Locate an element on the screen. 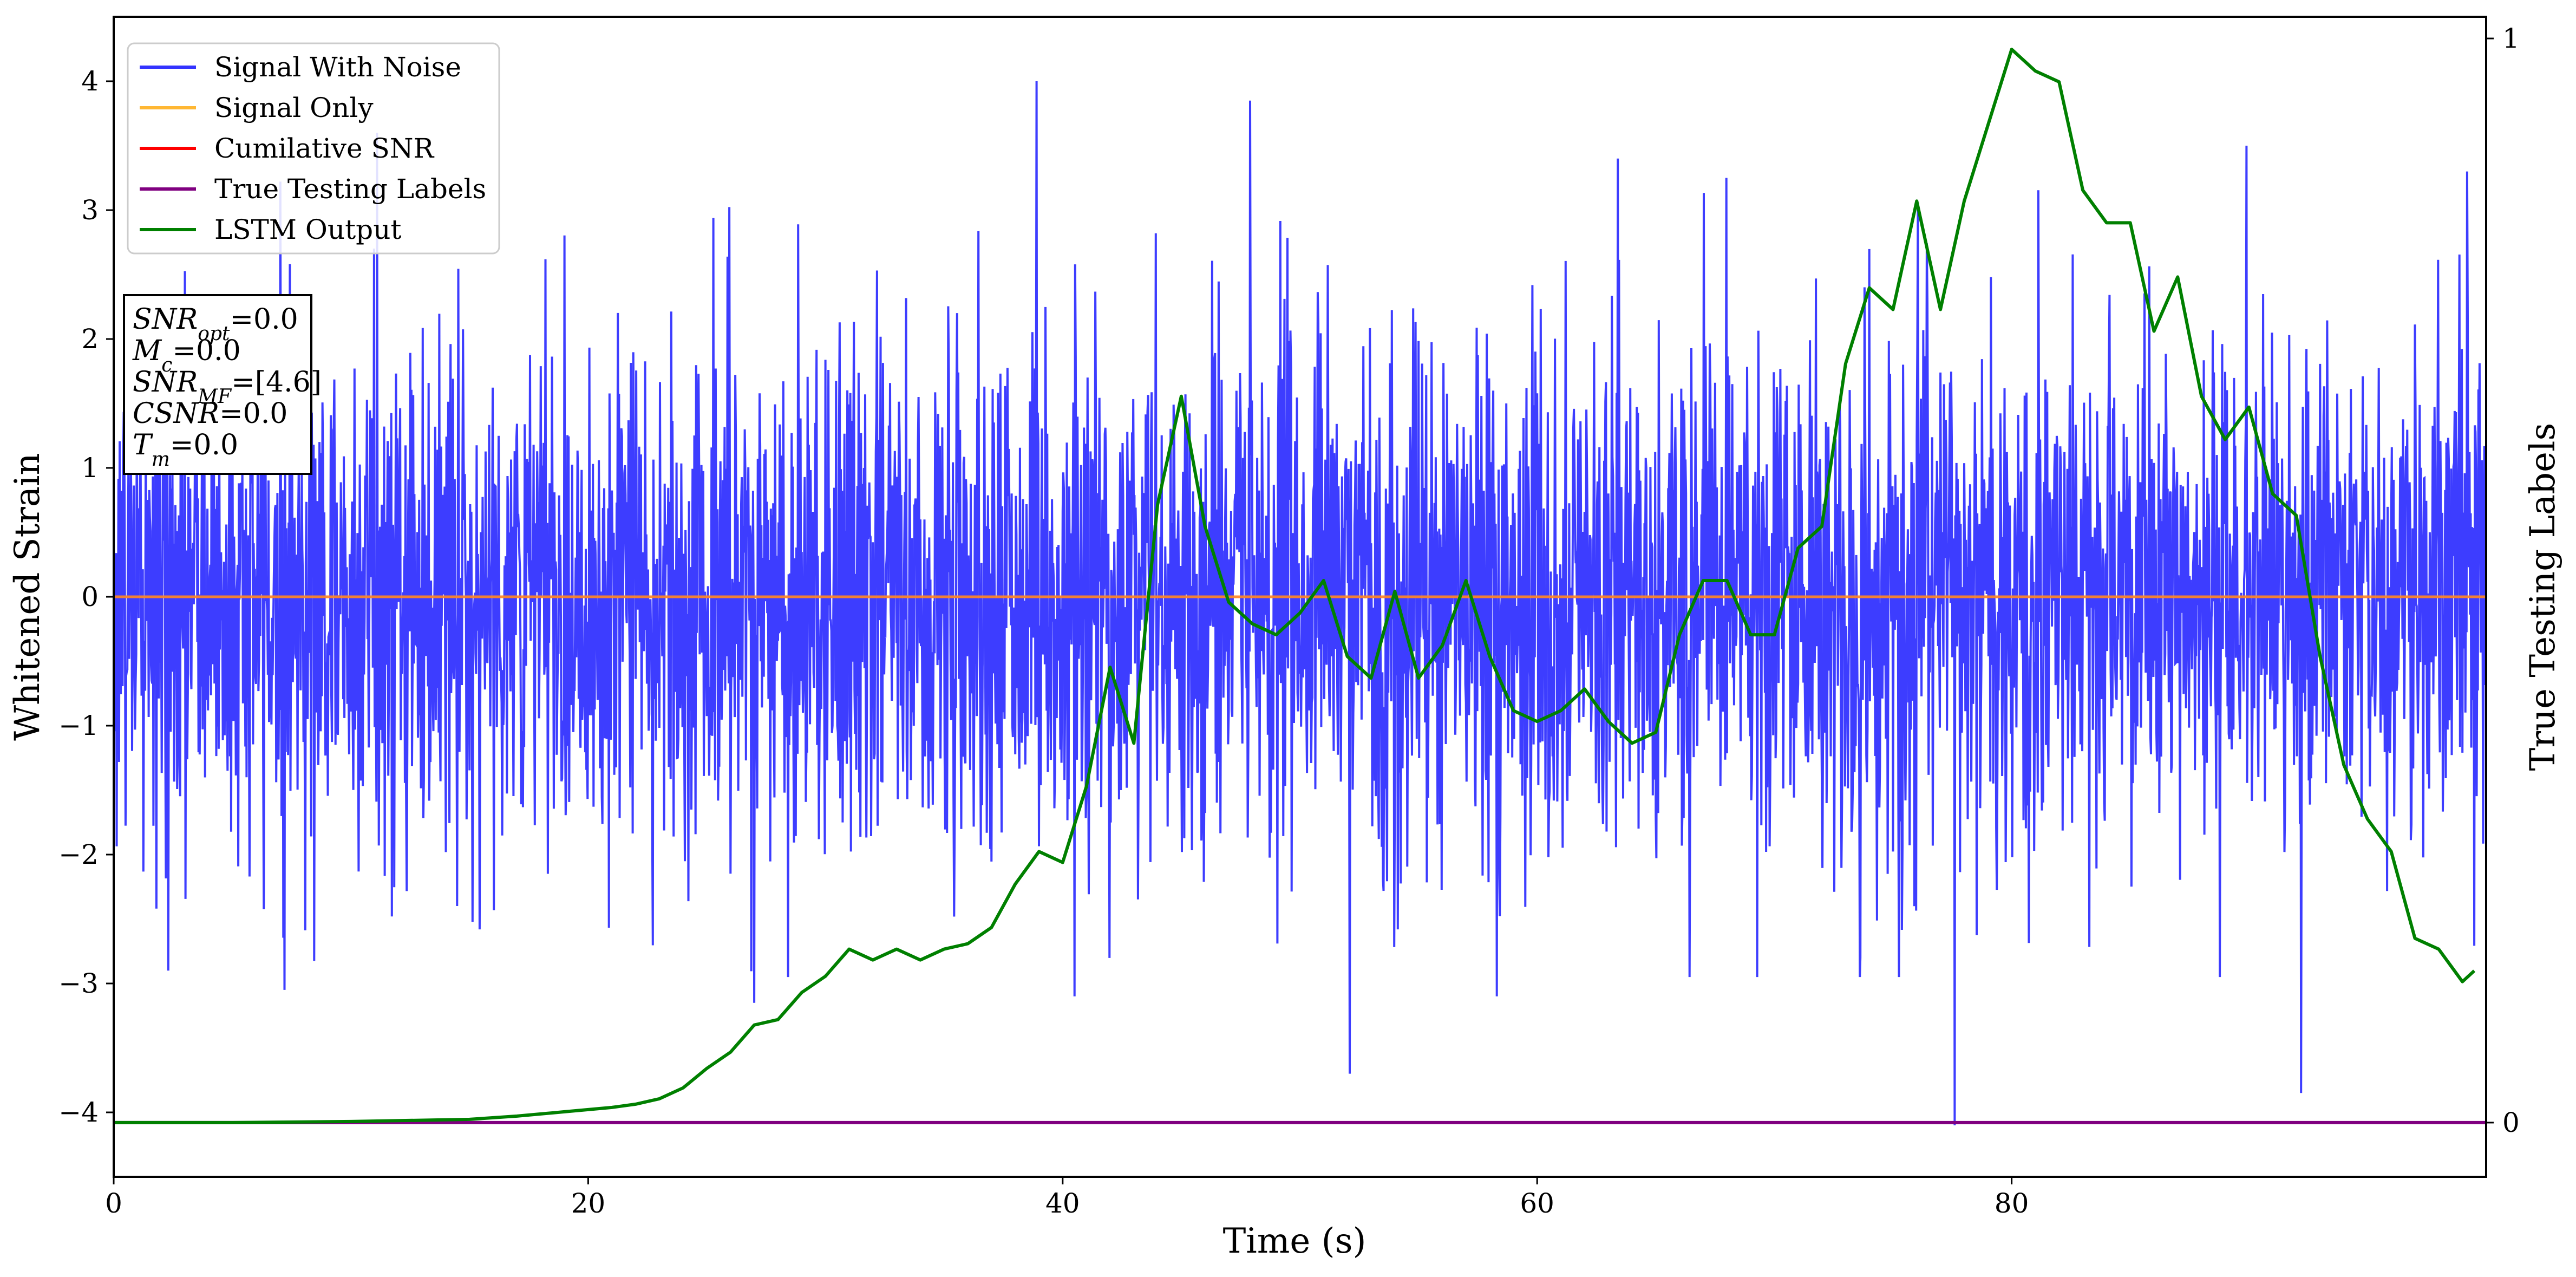 This screenshot has height=1277, width=2576. x-tick-label: 0 is located at coordinates (113, 1203).